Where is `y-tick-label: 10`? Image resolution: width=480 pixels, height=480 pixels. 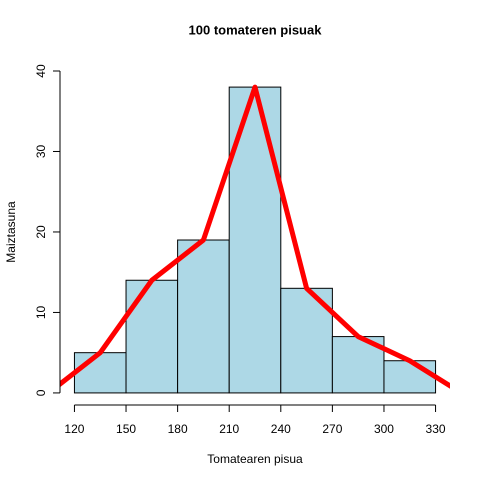
y-tick-label: 10 is located at coordinates (41, 312).